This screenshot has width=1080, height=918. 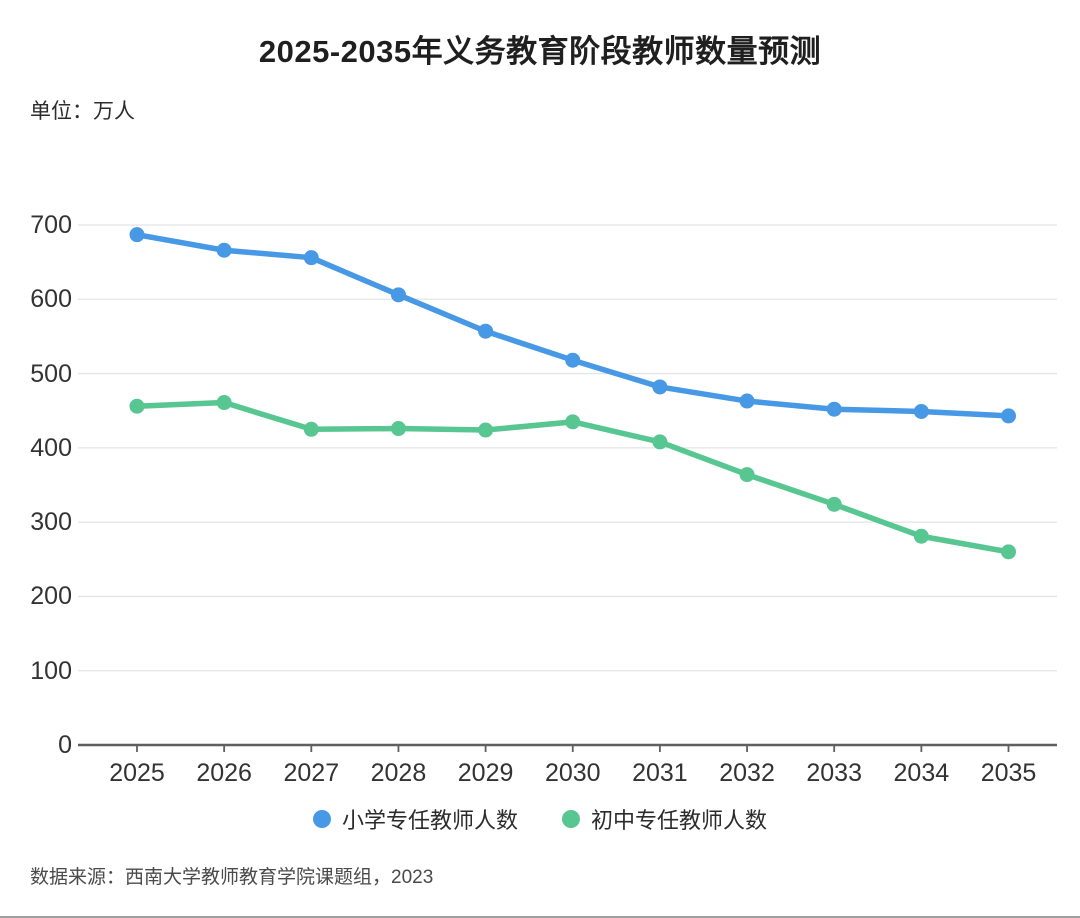 I want to click on x-axis-label-2034: 2034, so click(x=921, y=773).